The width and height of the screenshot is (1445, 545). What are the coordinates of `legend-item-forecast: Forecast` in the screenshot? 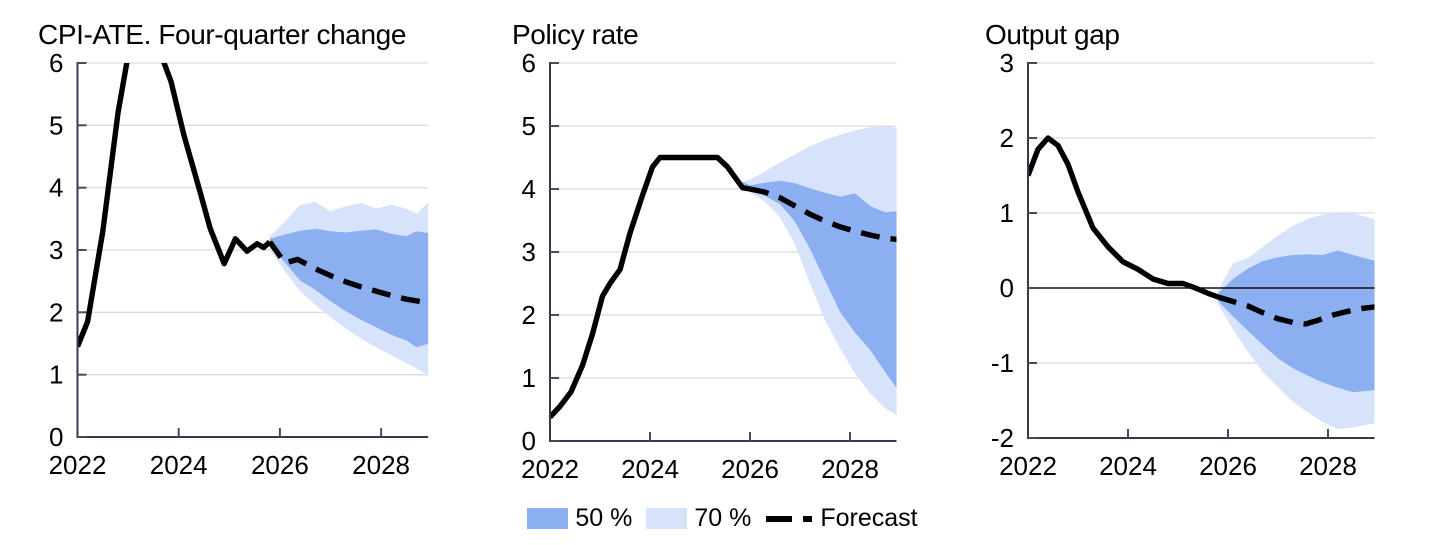 It's located at (841, 518).